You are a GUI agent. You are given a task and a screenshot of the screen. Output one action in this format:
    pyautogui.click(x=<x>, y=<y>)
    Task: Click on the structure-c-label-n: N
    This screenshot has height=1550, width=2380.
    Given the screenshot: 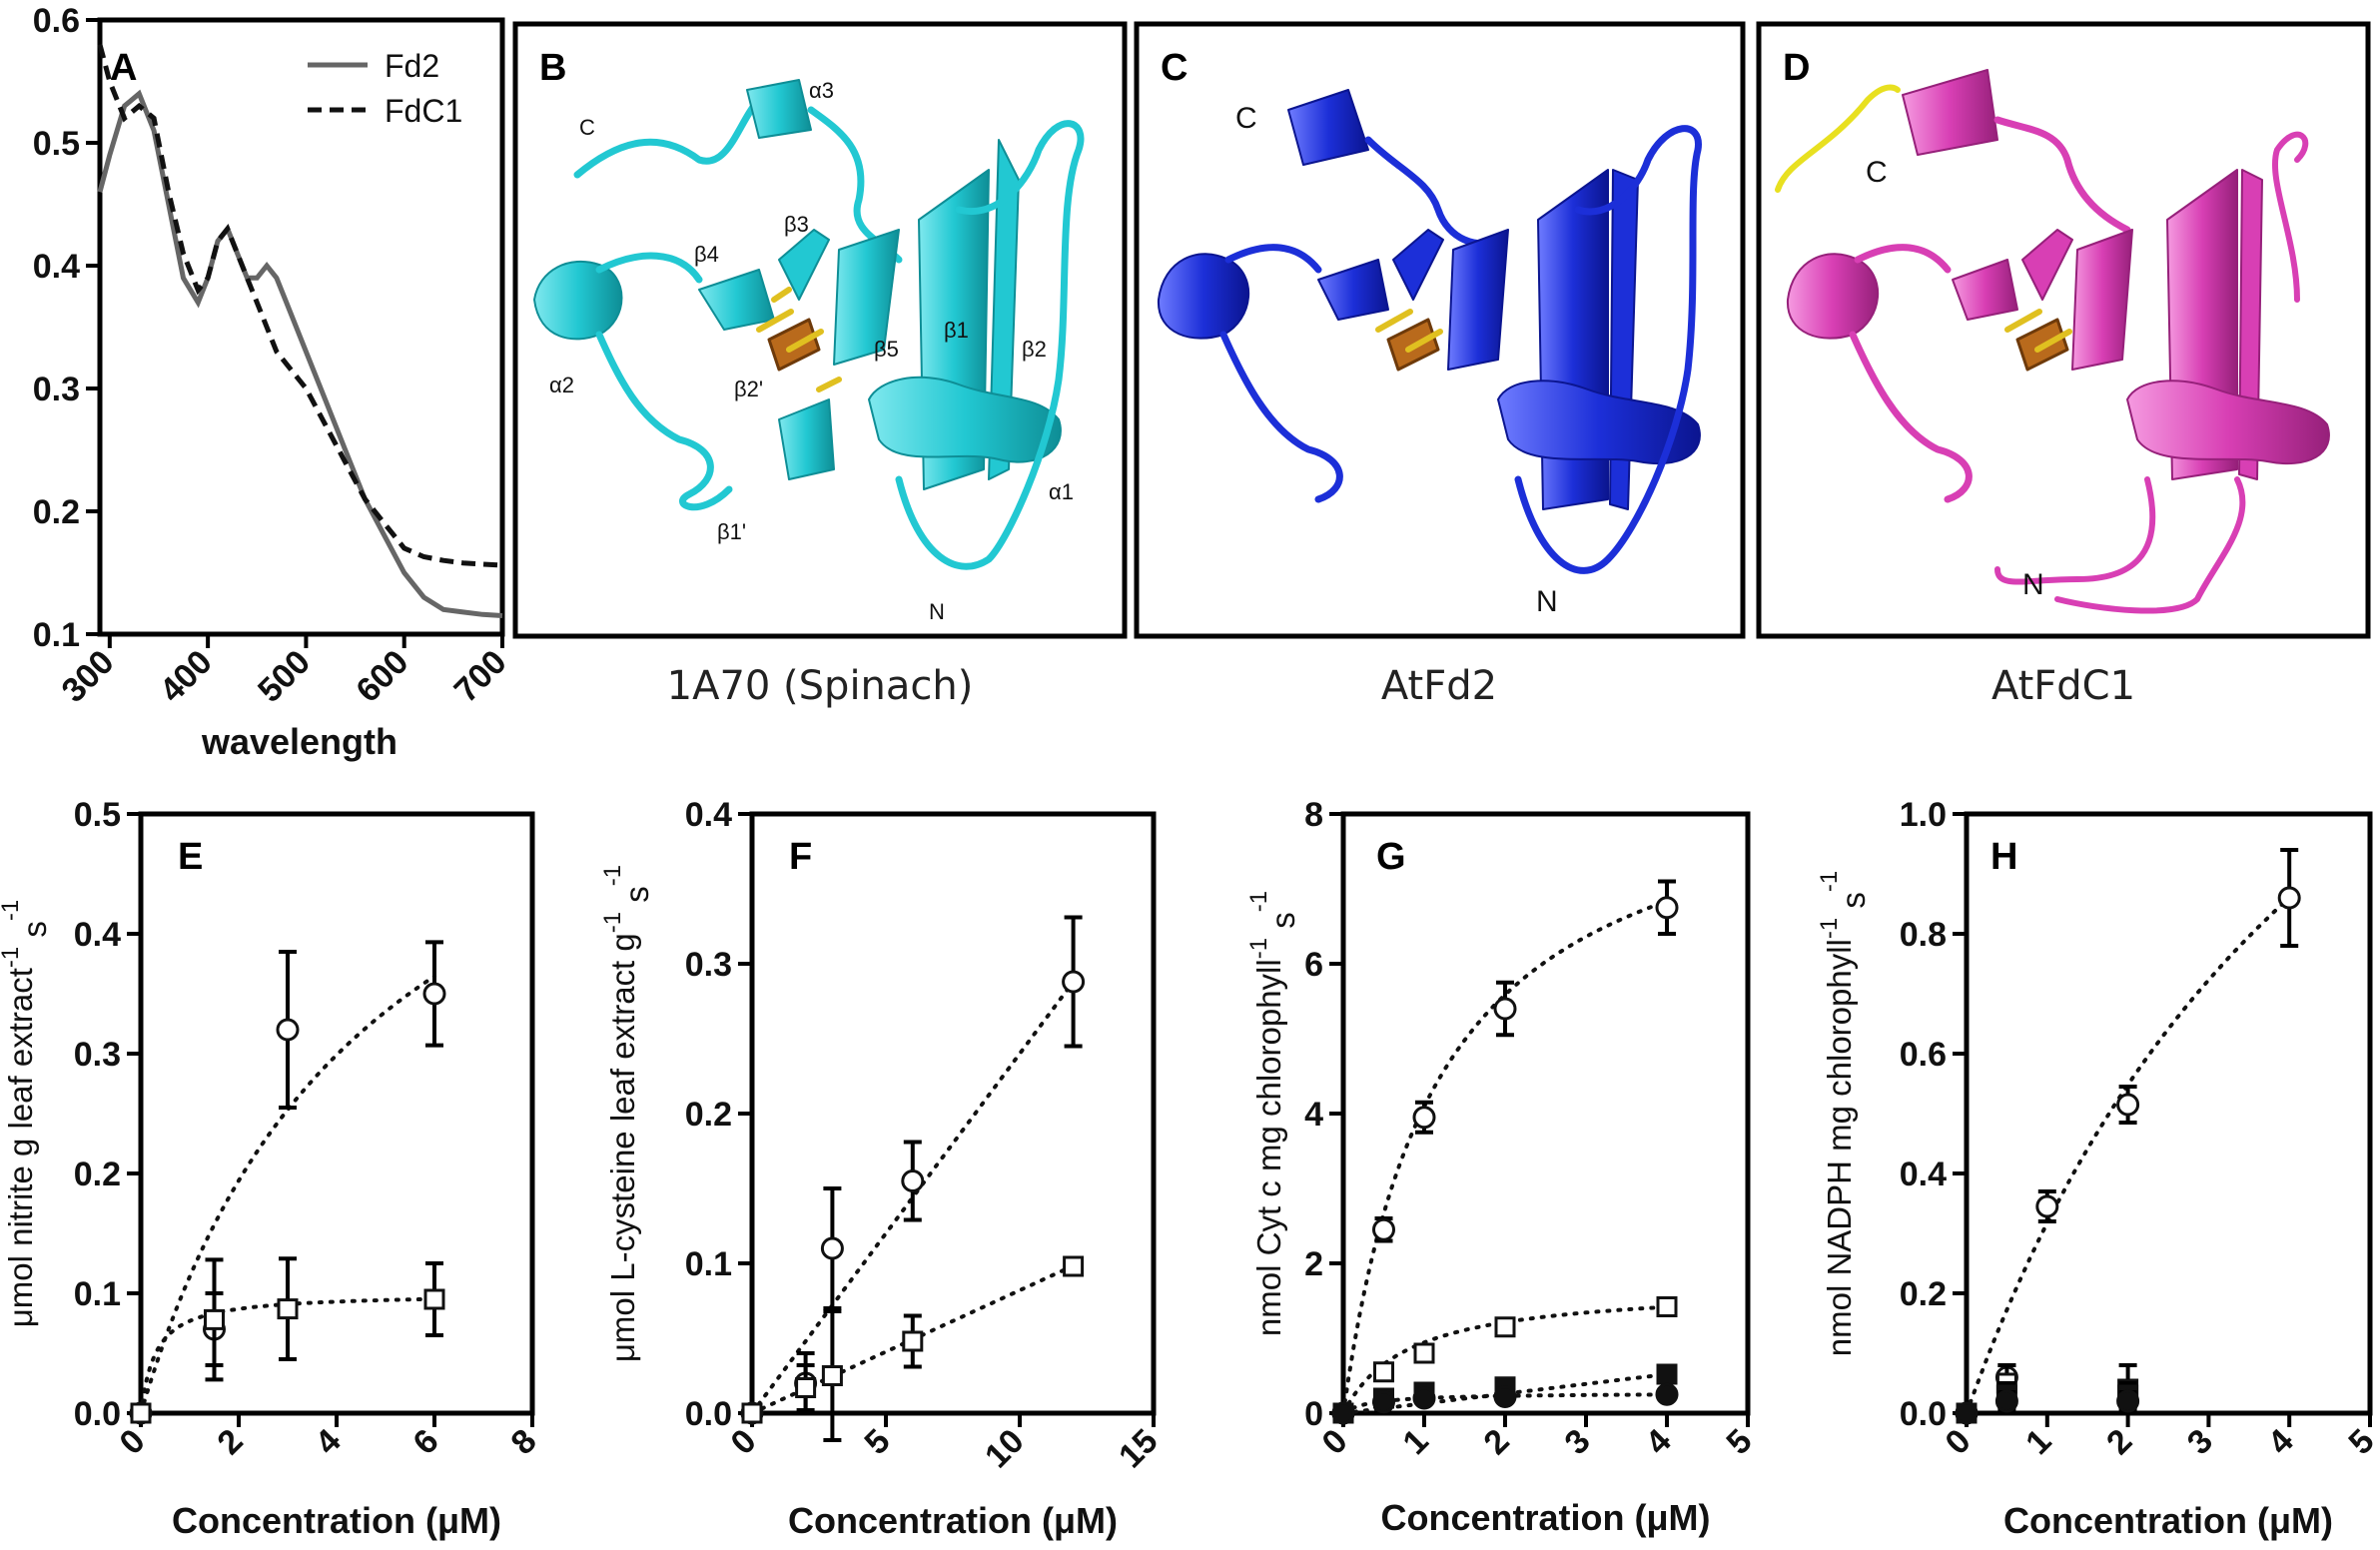 What is the action you would take?
    pyautogui.click(x=1547, y=601)
    